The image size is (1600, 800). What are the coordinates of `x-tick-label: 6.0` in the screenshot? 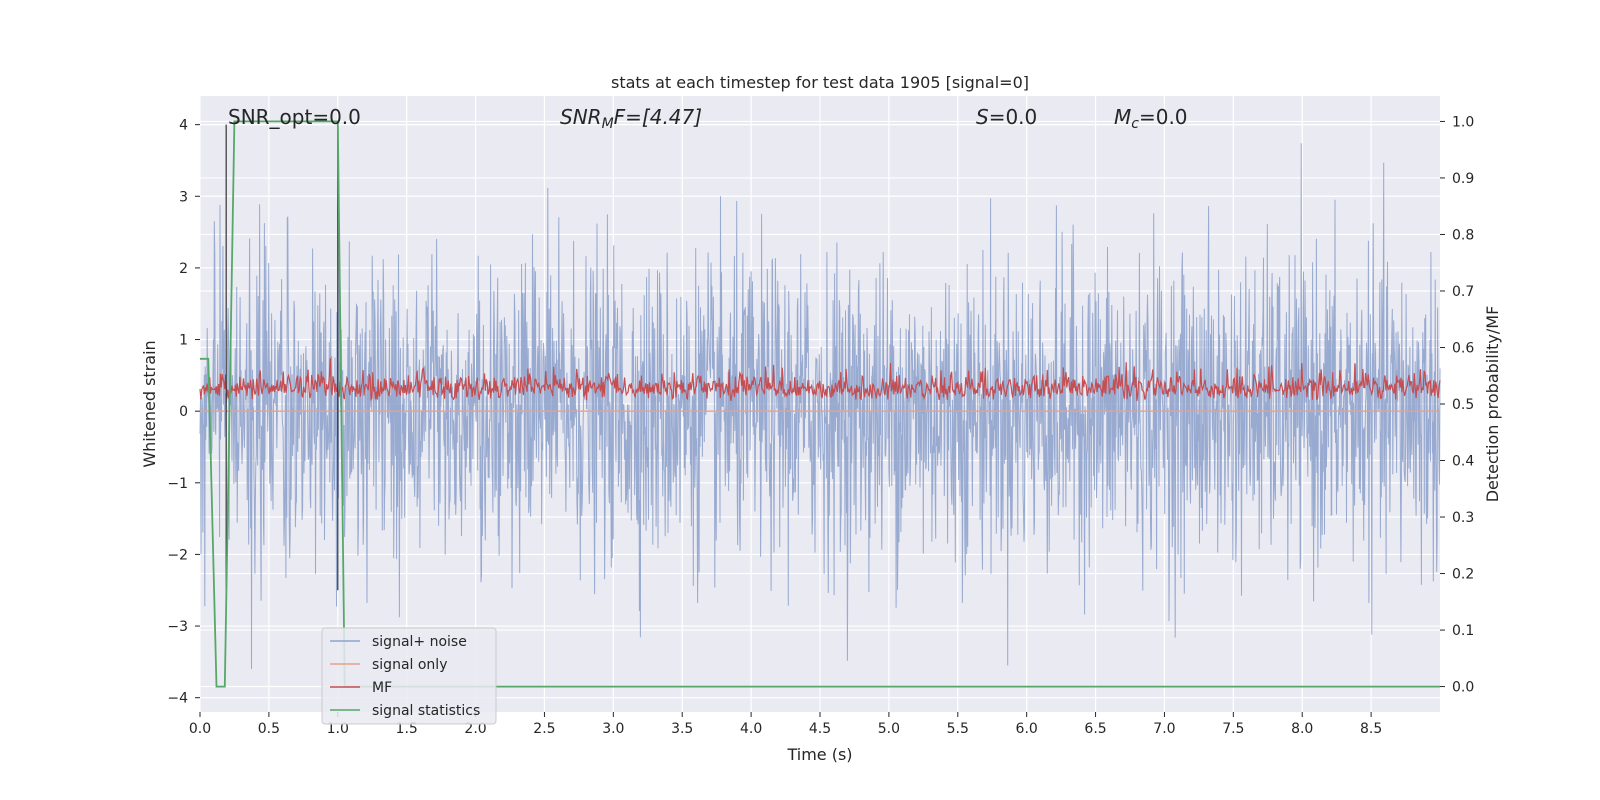 It's located at (1027, 729).